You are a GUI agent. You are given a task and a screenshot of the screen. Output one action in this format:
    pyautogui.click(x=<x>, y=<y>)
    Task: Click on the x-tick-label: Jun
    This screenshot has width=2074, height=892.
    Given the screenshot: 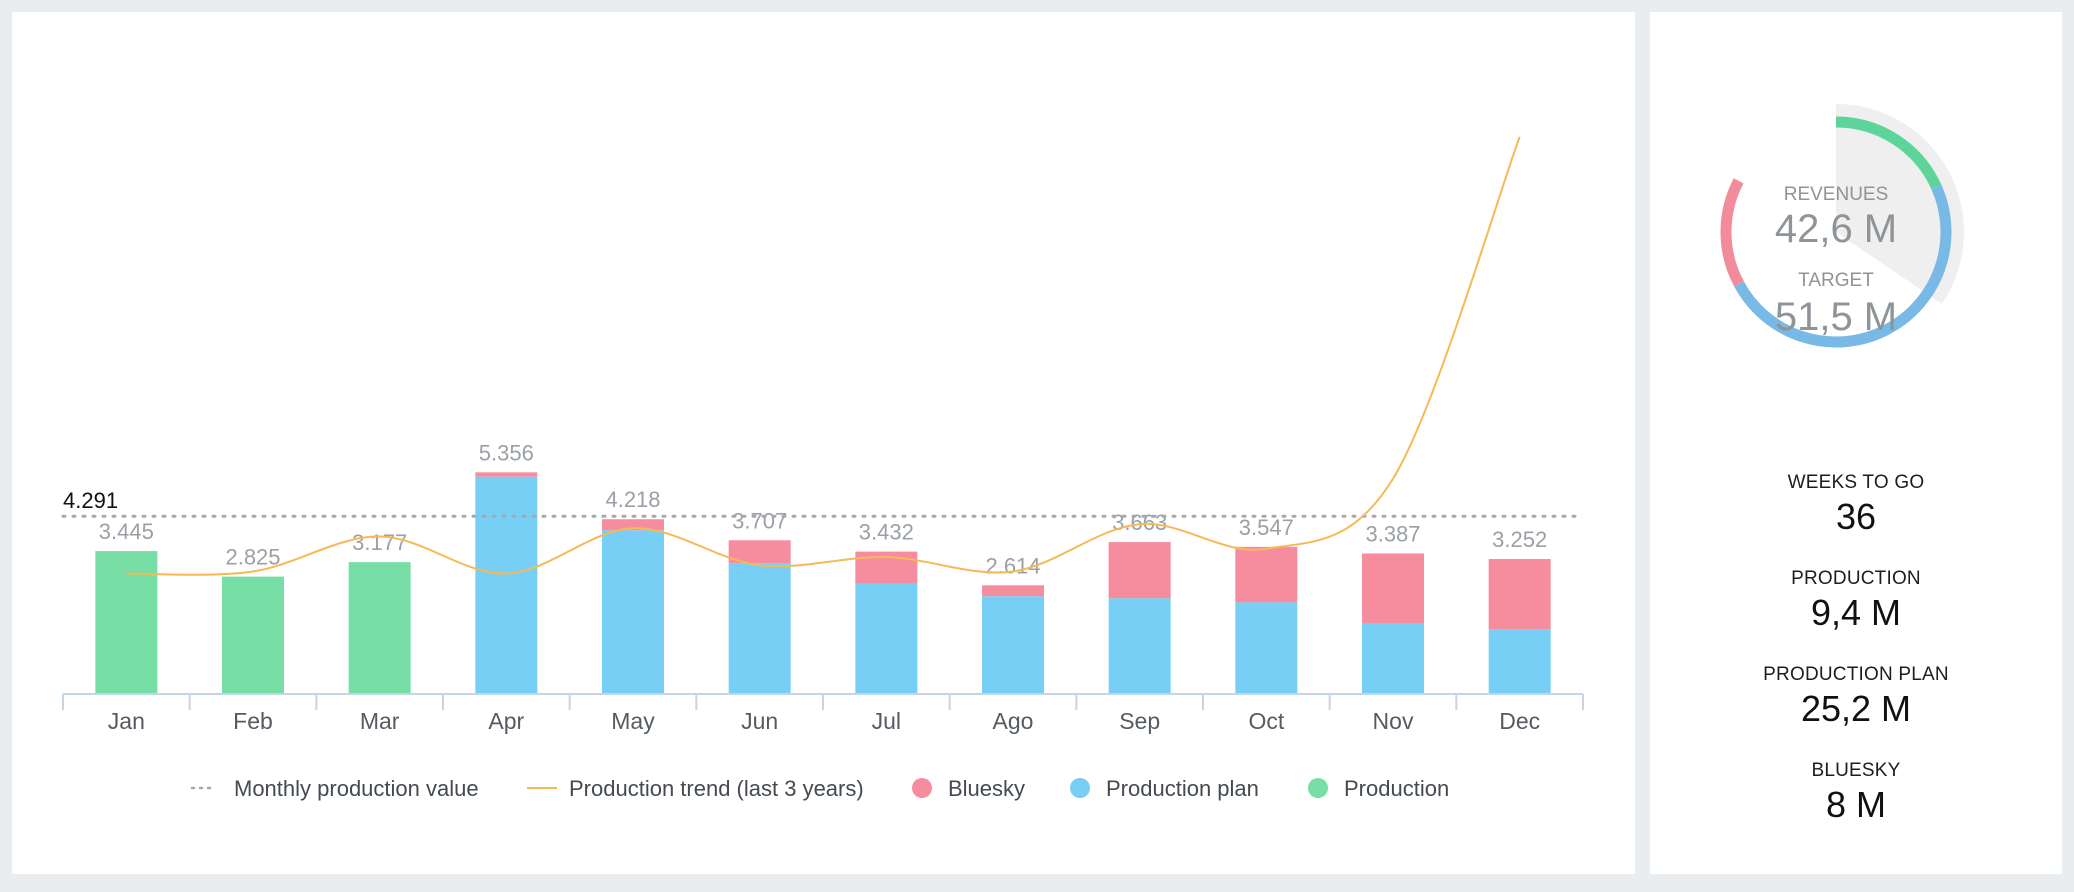 What is the action you would take?
    pyautogui.click(x=759, y=721)
    